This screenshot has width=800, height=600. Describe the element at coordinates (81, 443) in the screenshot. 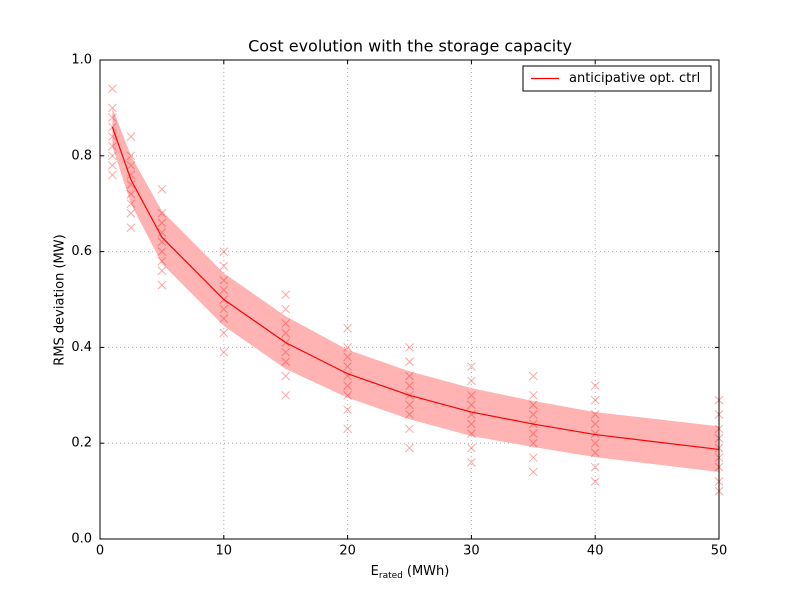

I see `y-tick-label: 0.2` at that location.